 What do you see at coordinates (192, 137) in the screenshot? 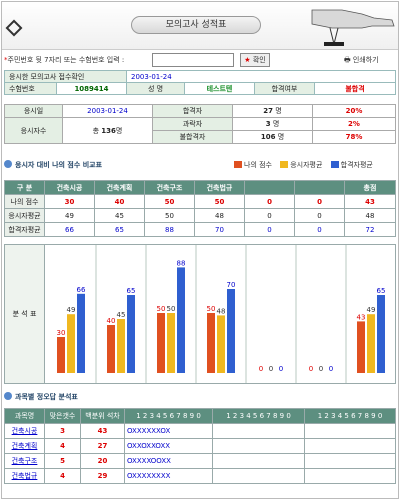
I see `fail2-label: 불합격자` at bounding box center [192, 137].